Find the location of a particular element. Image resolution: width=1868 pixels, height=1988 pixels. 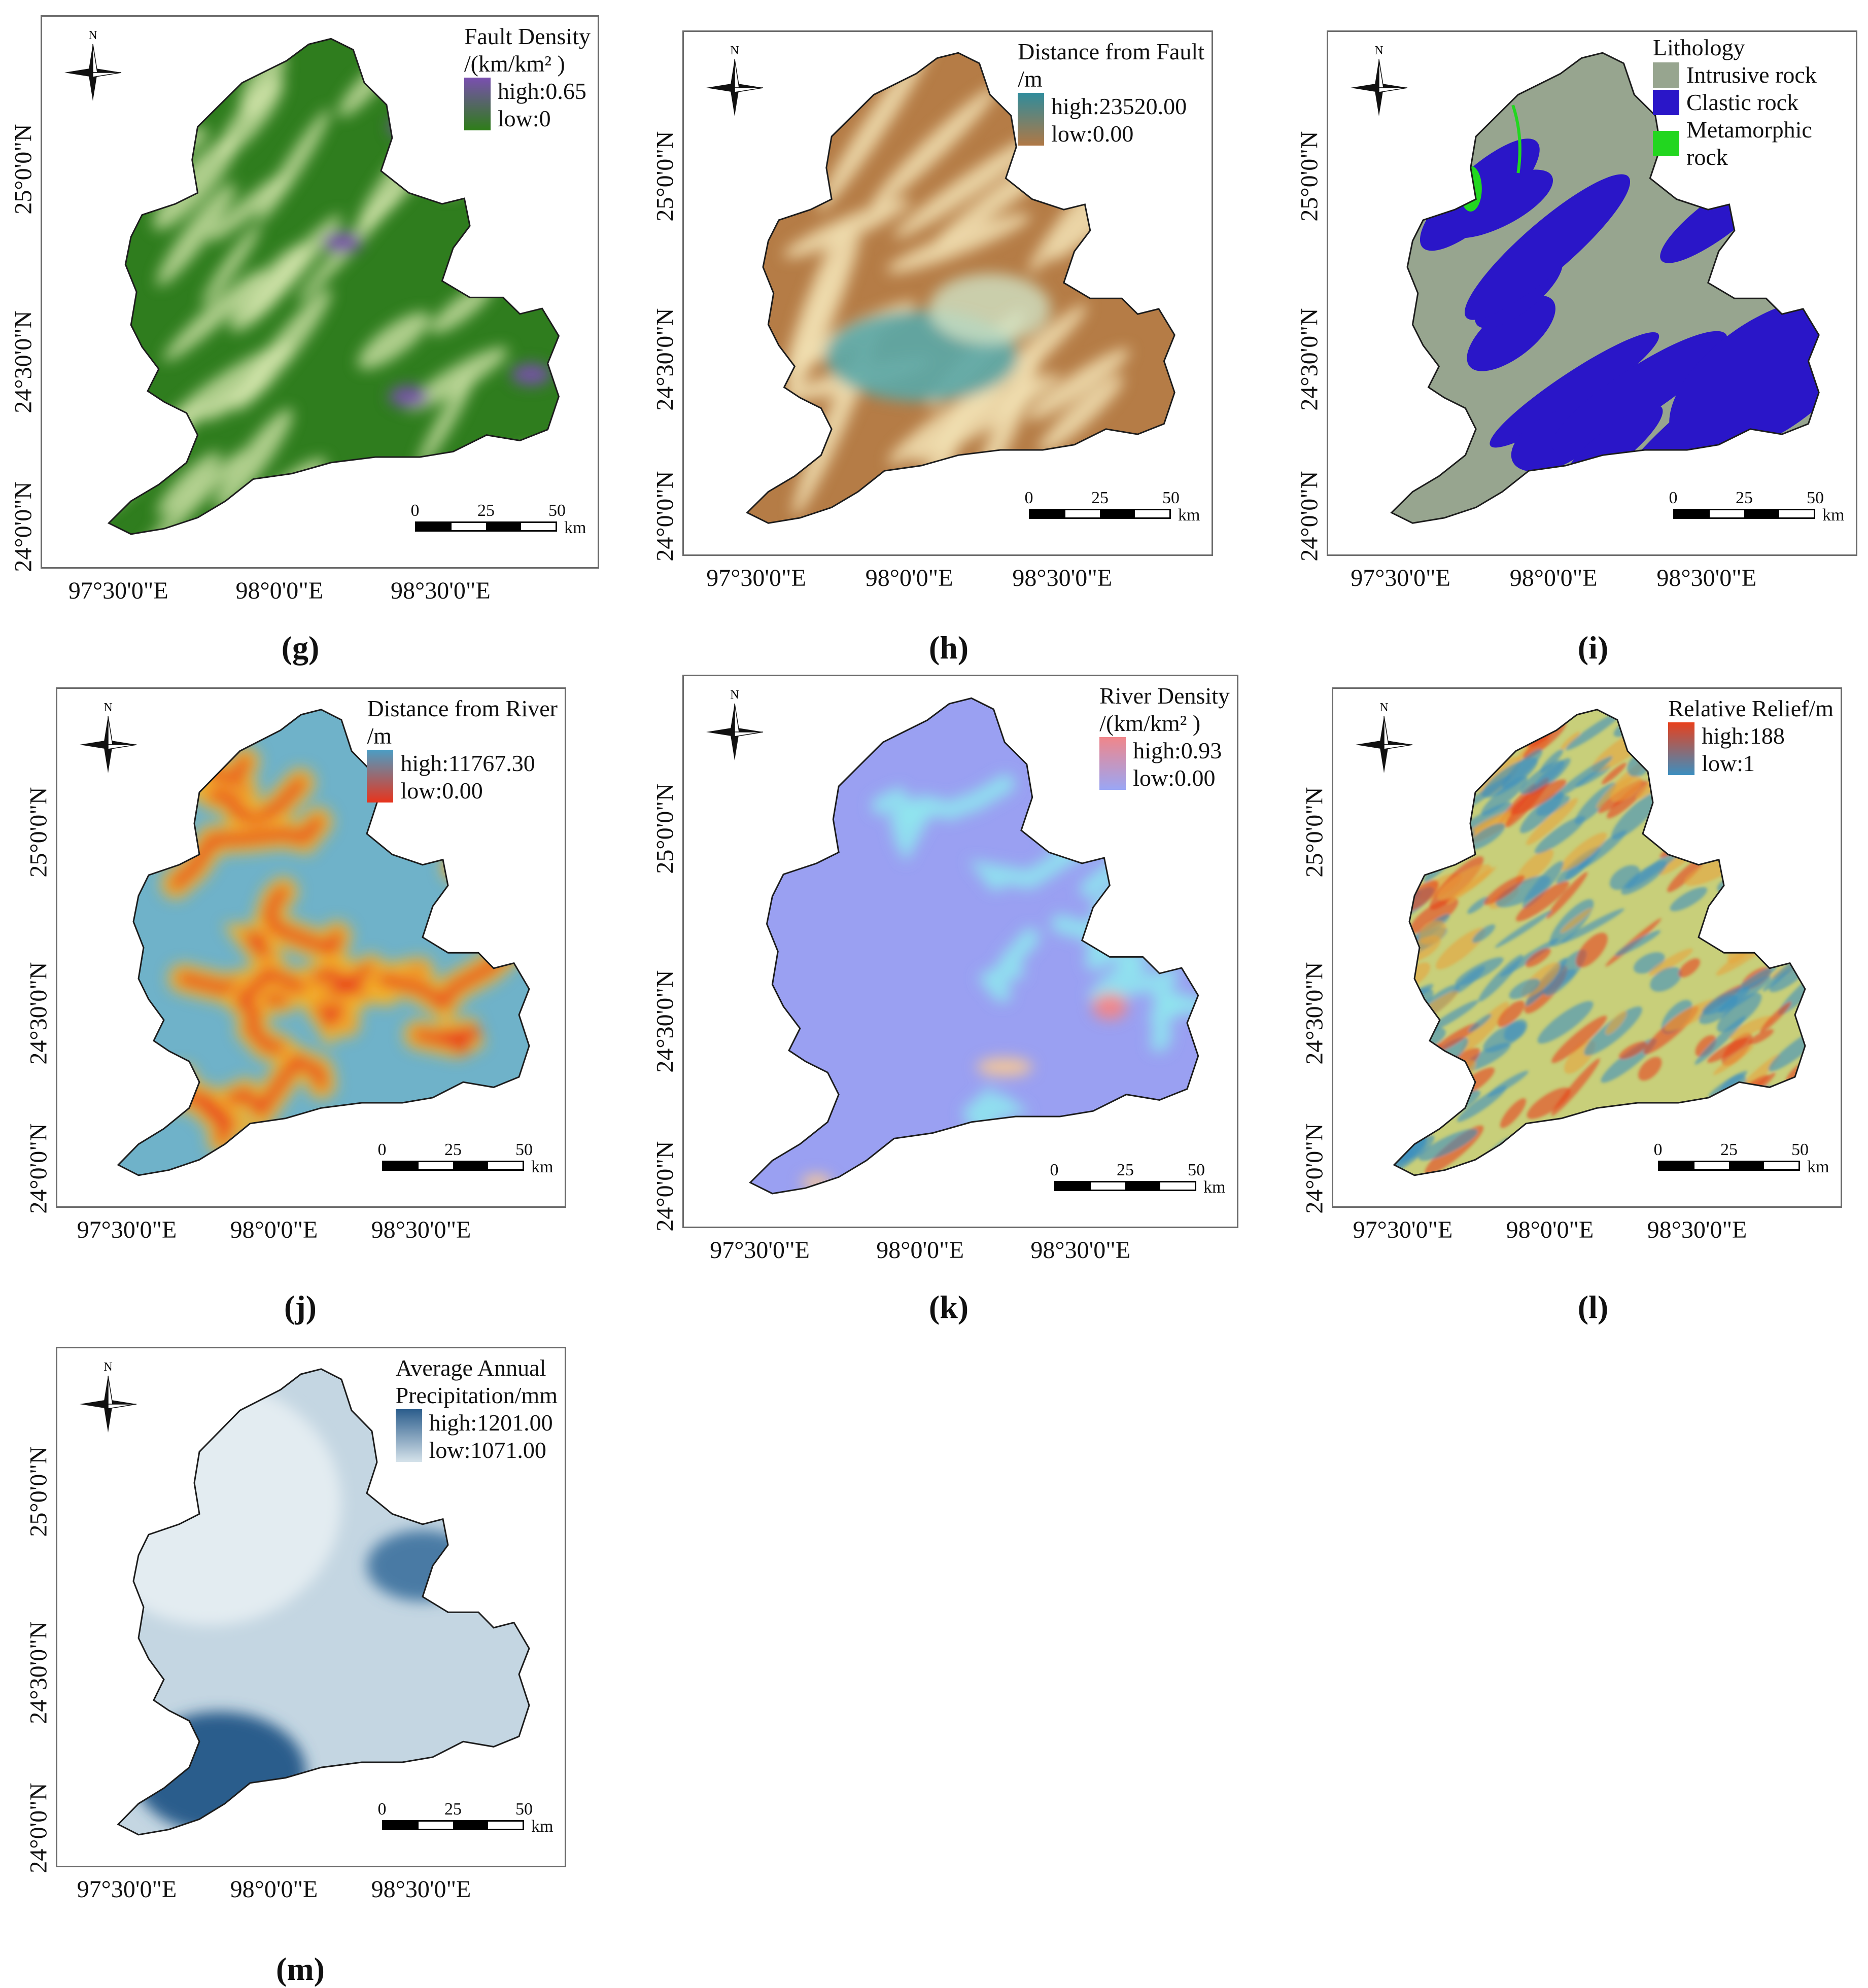

legend-class-item: Metamorphic rock is located at coordinates (1746, 143).